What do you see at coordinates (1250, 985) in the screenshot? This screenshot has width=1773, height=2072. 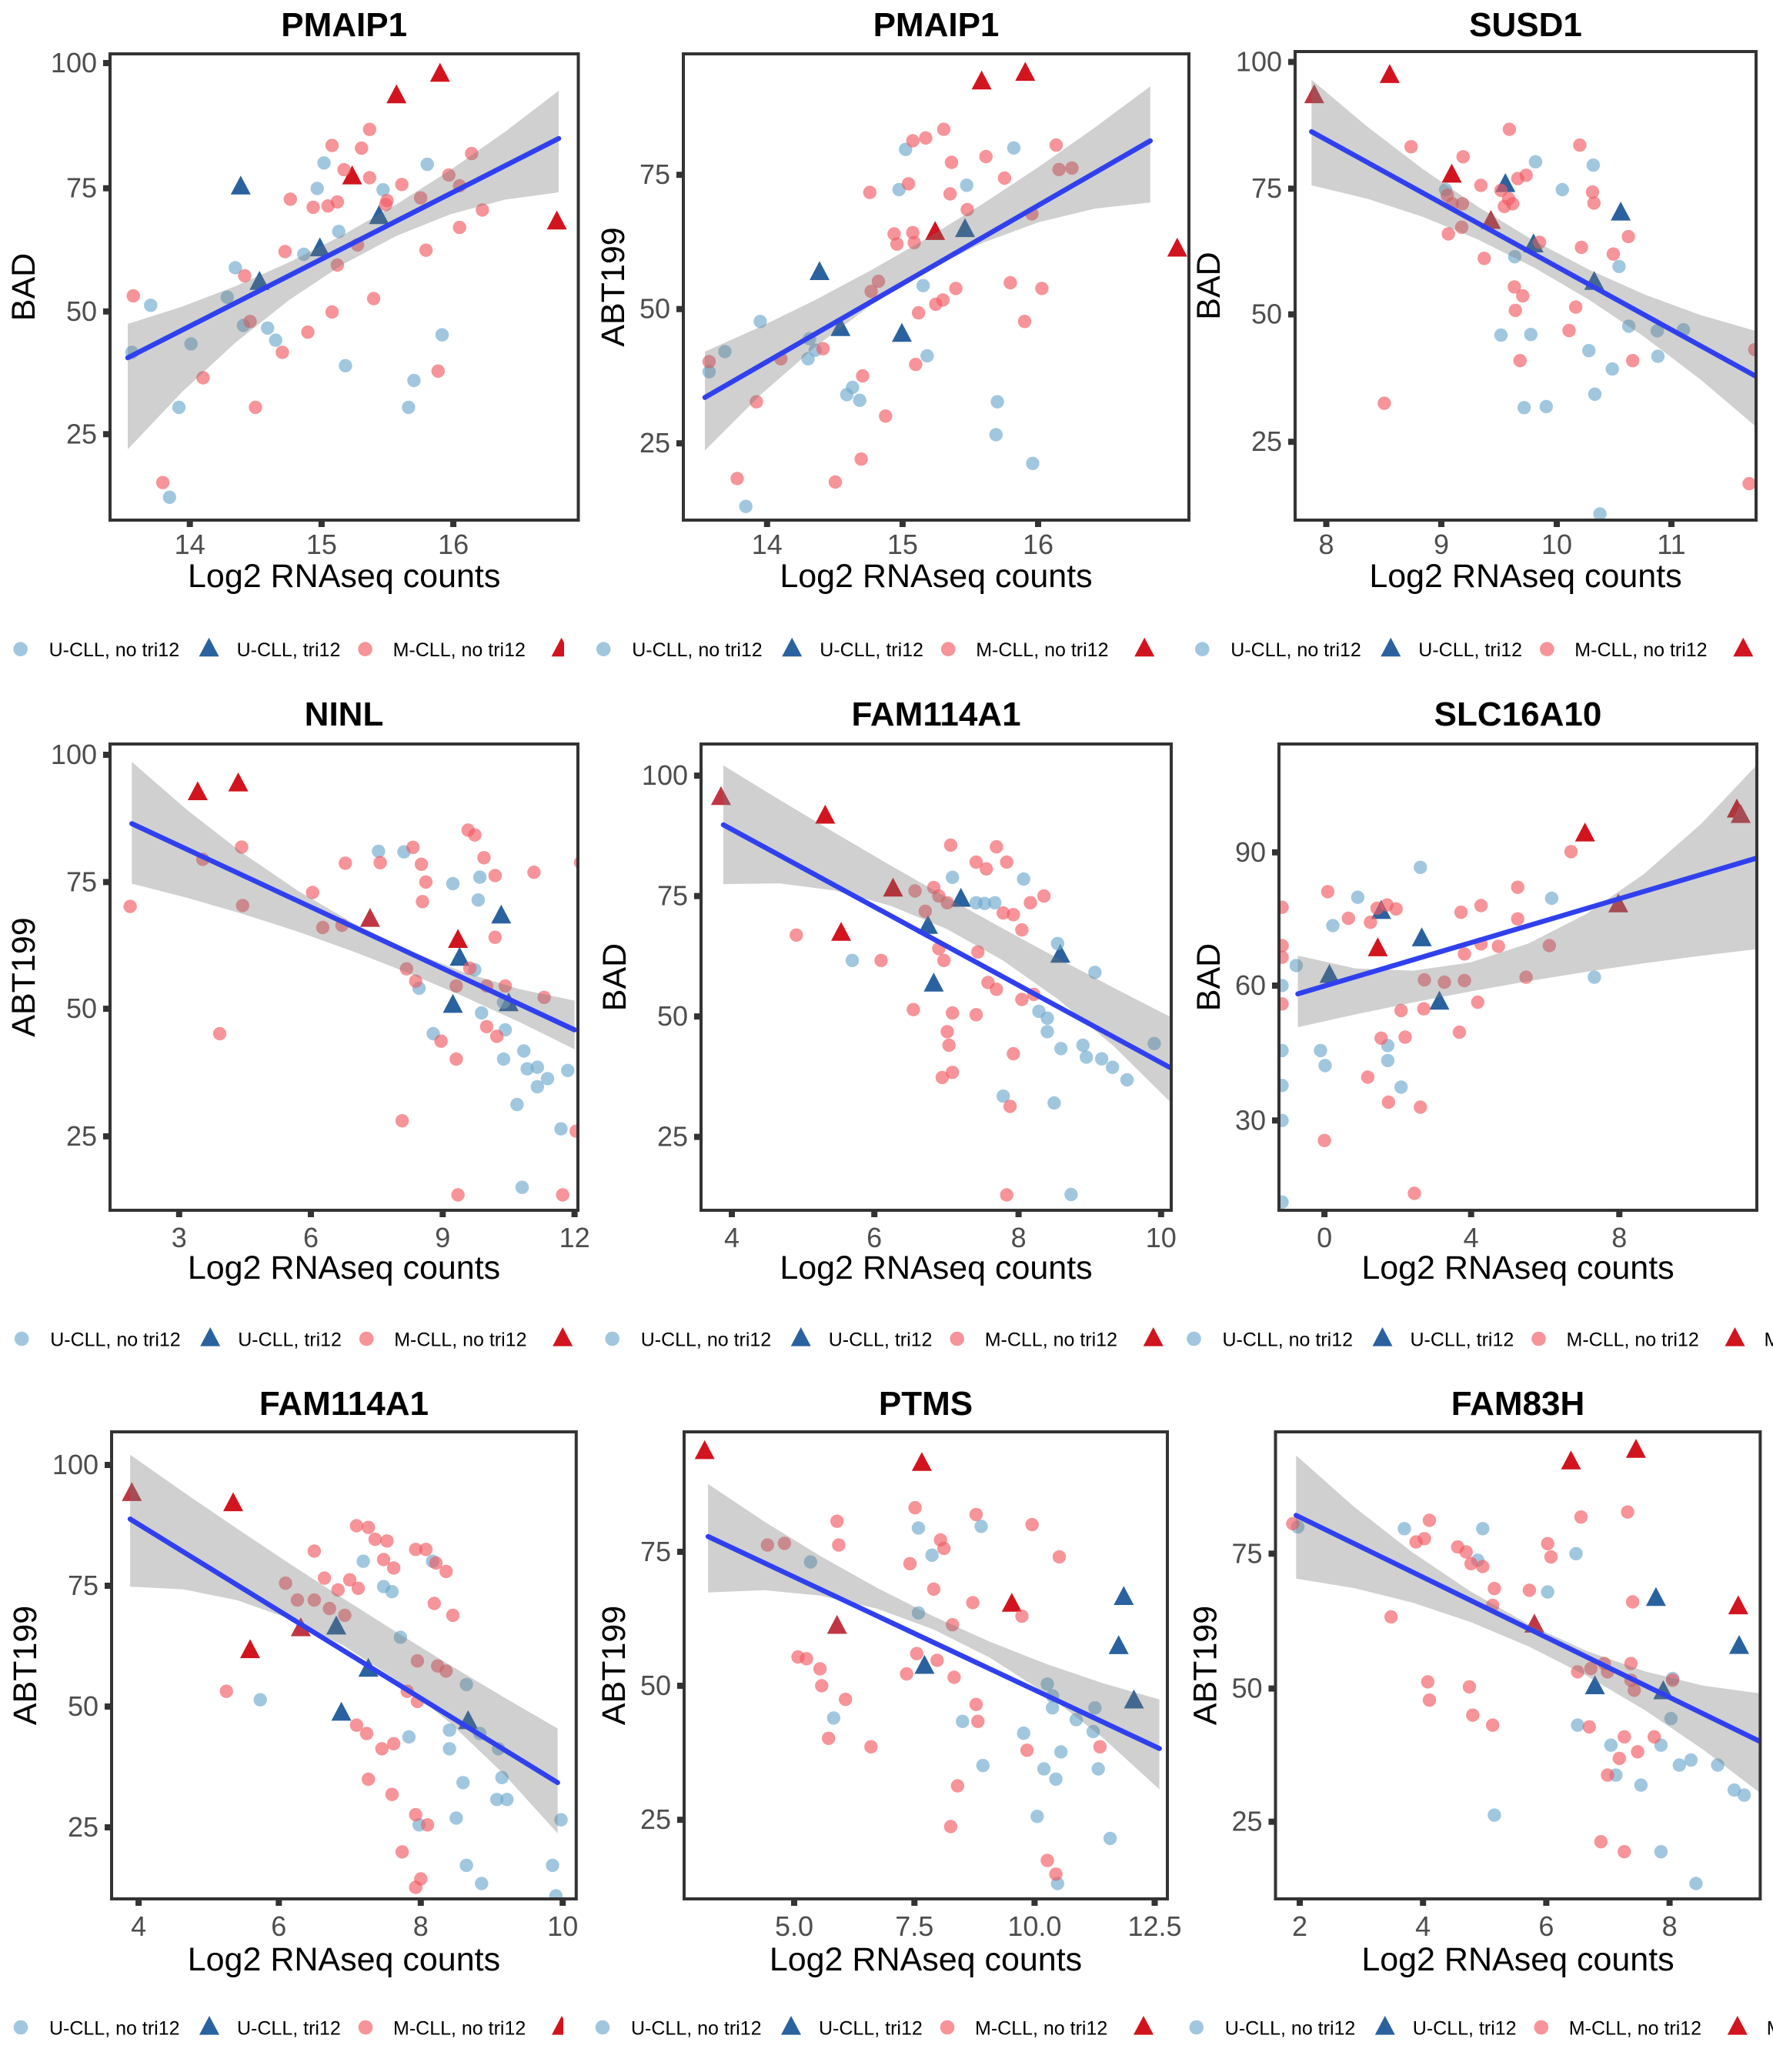 I see `svg-text: 60` at bounding box center [1250, 985].